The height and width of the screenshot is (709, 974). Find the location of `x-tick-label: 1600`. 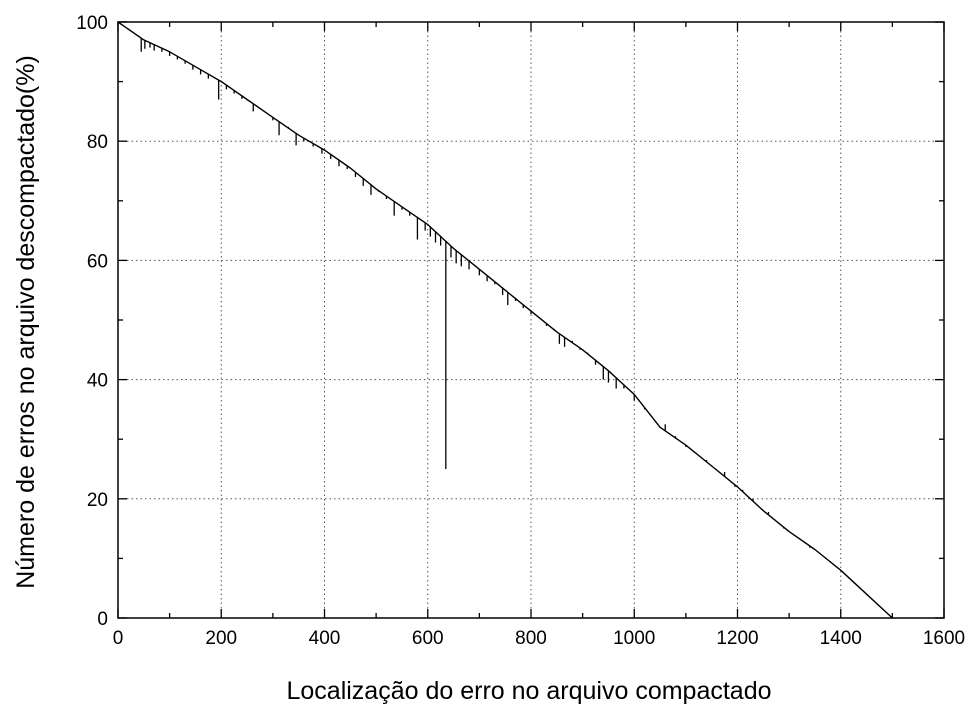

x-tick-label: 1600 is located at coordinates (944, 638).